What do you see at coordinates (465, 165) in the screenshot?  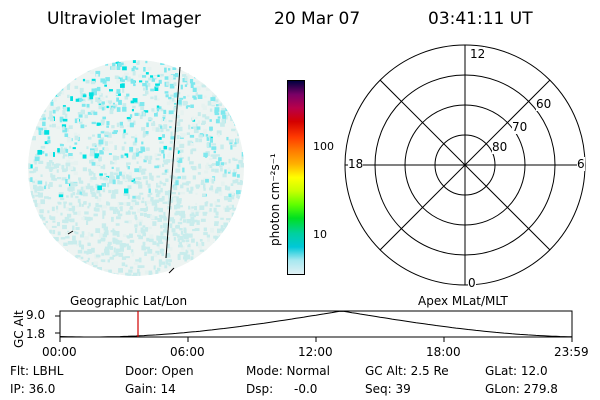 I see `polar-diagonal` at bounding box center [465, 165].